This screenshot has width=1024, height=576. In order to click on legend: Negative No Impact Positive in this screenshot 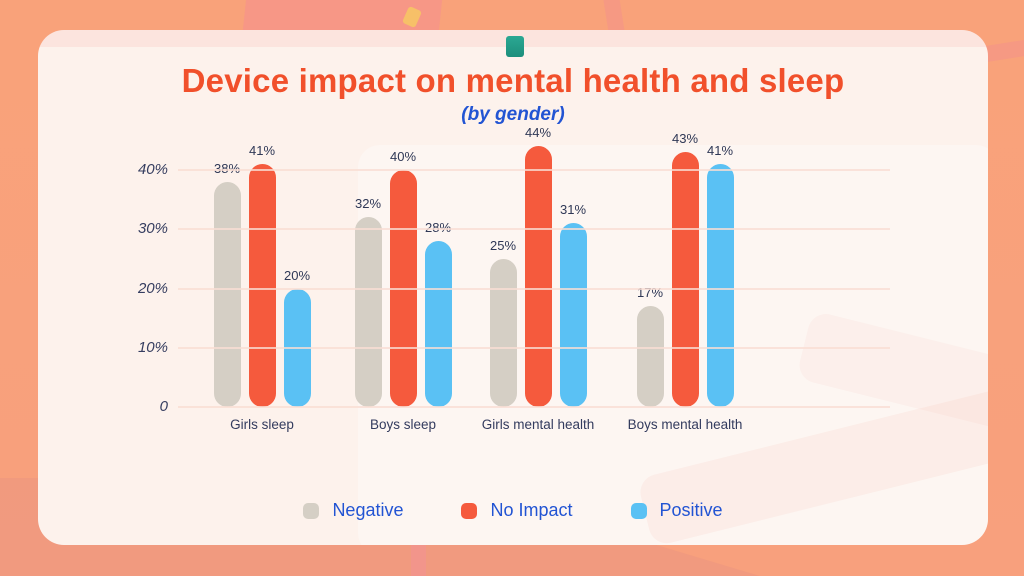, I will do `click(513, 510)`.